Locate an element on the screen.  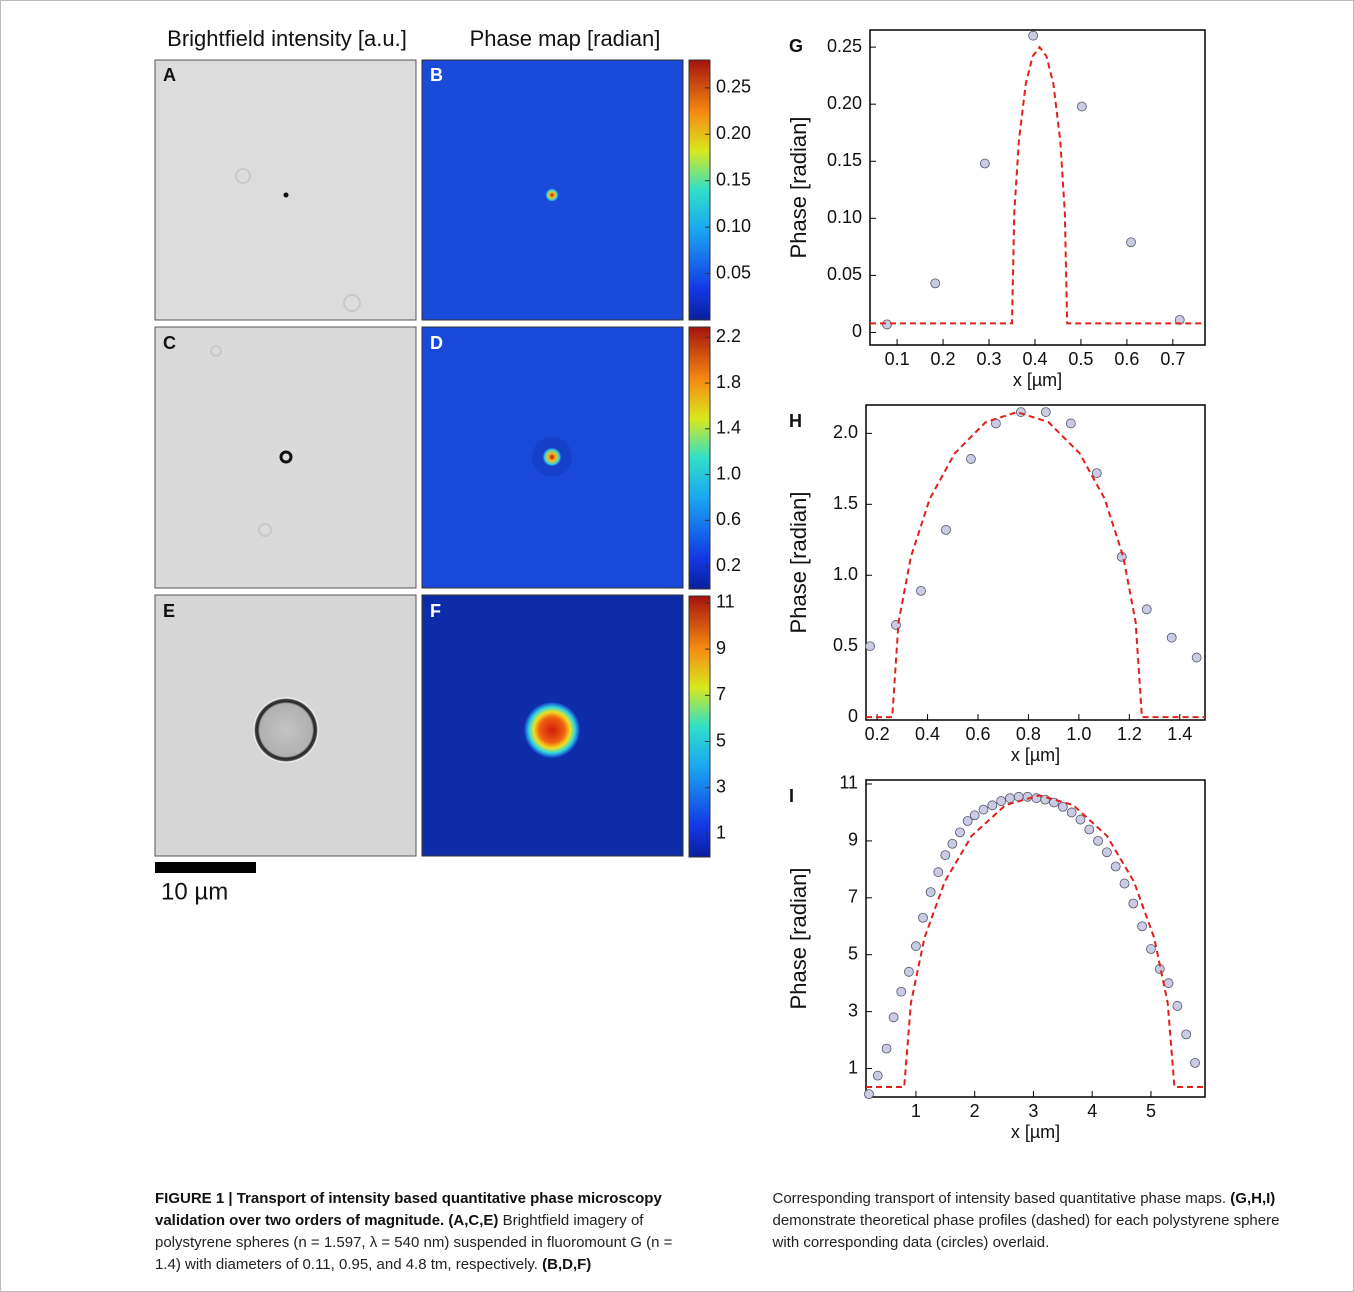
colorbar-tick-label: 1 is located at coordinates (721, 833).